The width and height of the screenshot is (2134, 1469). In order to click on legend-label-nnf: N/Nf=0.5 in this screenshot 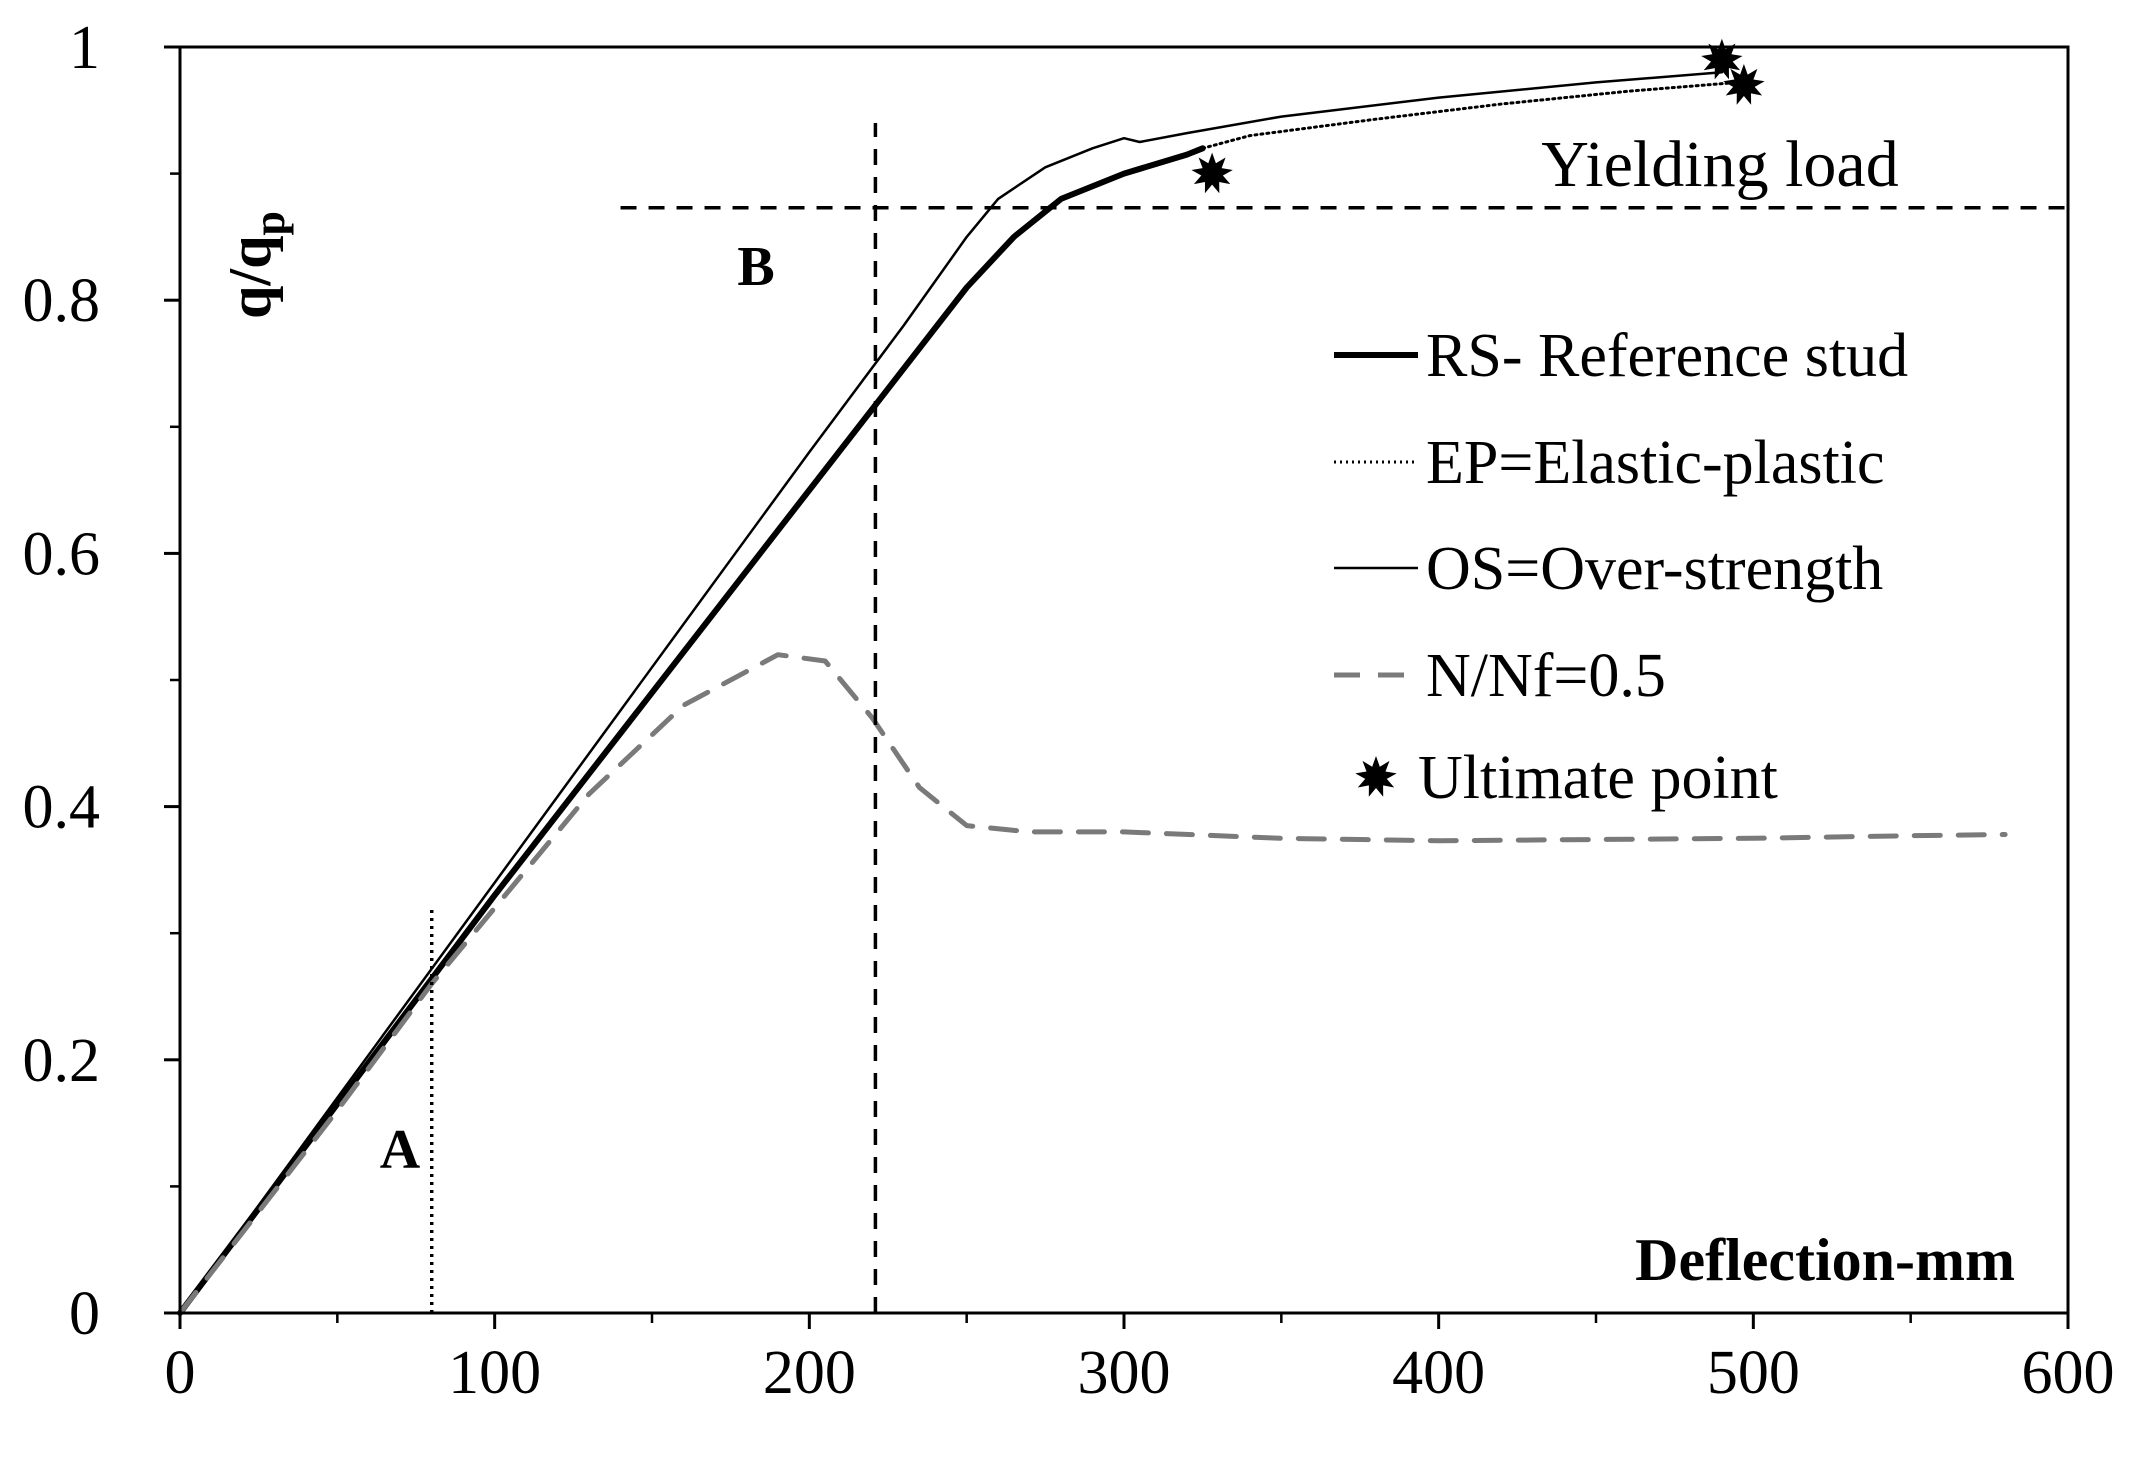, I will do `click(1546, 676)`.